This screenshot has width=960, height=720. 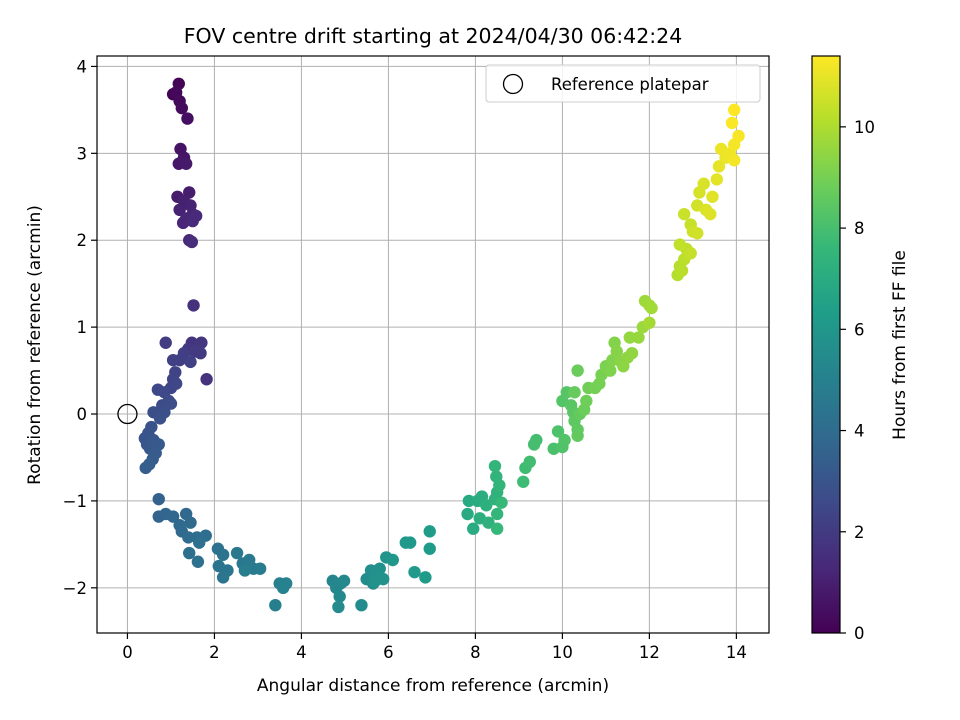 What do you see at coordinates (127, 652) in the screenshot?
I see `x-tick-label: 0` at bounding box center [127, 652].